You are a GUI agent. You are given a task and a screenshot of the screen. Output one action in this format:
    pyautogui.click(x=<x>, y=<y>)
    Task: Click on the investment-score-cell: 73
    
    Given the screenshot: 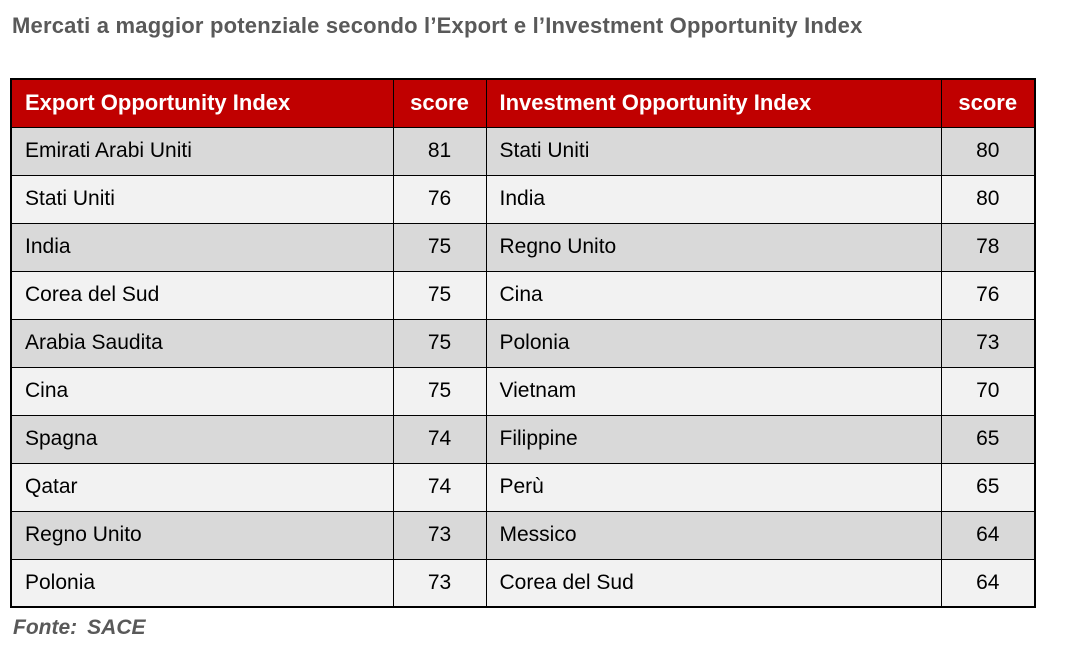 What is the action you would take?
    pyautogui.click(x=988, y=343)
    